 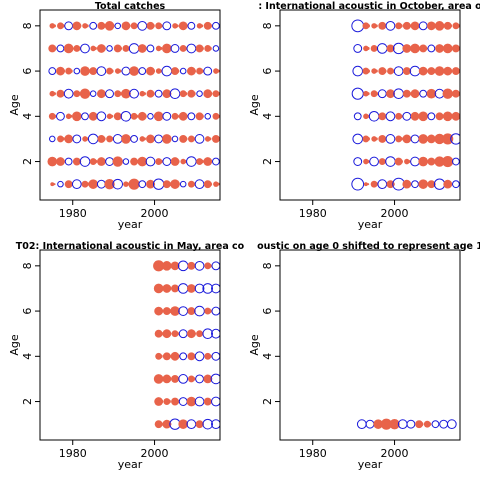 I want to click on y-tick-label: 4, so click(x=27, y=116).